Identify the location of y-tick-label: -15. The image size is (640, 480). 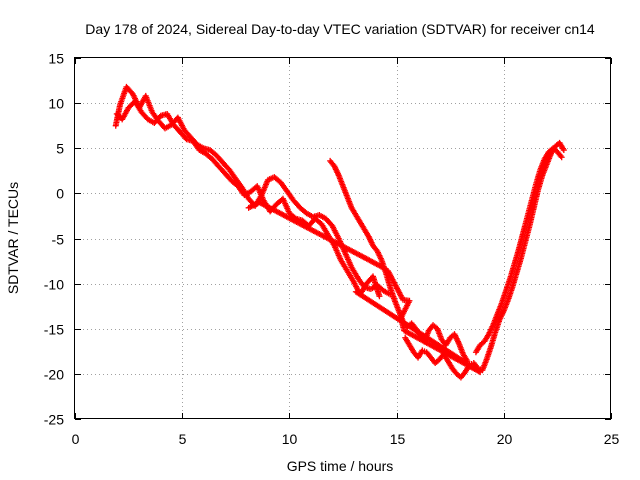
(54, 330).